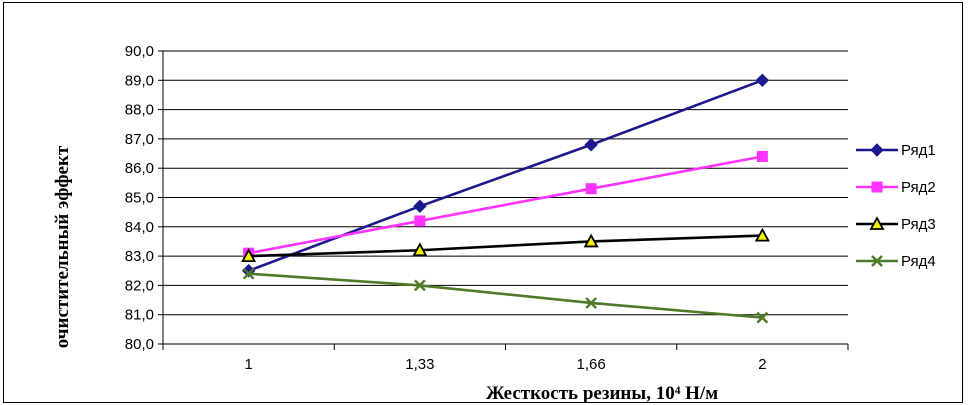 This screenshot has height=405, width=968. I want to click on x-tick-label: 2, so click(762, 364).